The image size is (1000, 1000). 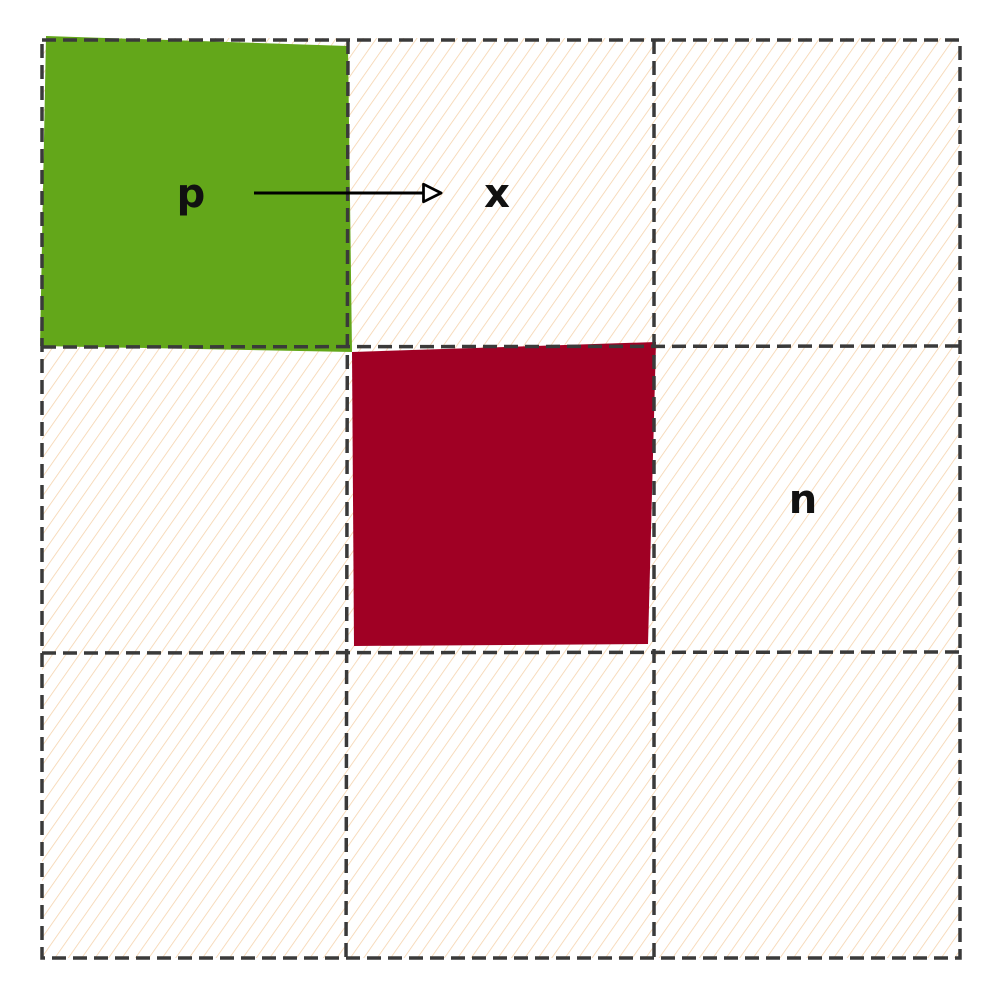 What do you see at coordinates (497, 194) in the screenshot?
I see `label-x: x` at bounding box center [497, 194].